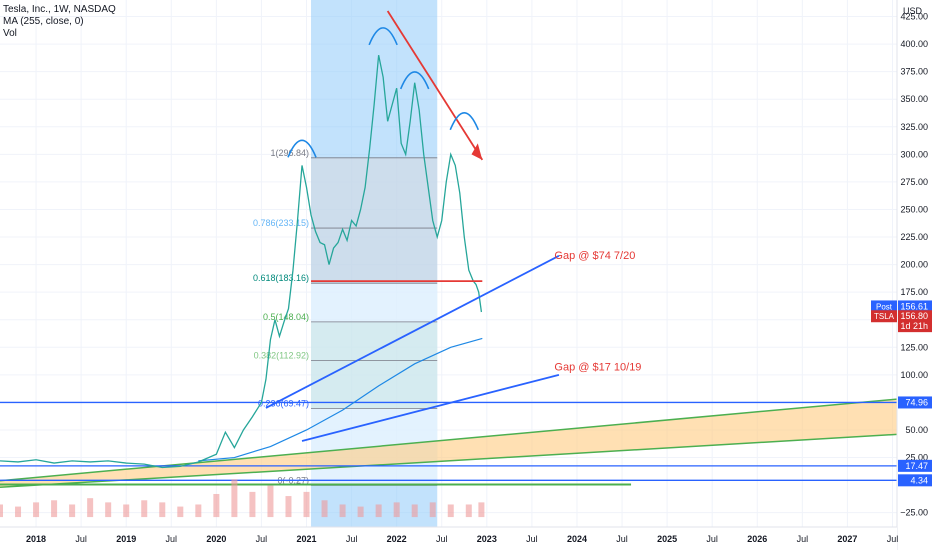  I want to click on trendline-upper, so click(412, 331).